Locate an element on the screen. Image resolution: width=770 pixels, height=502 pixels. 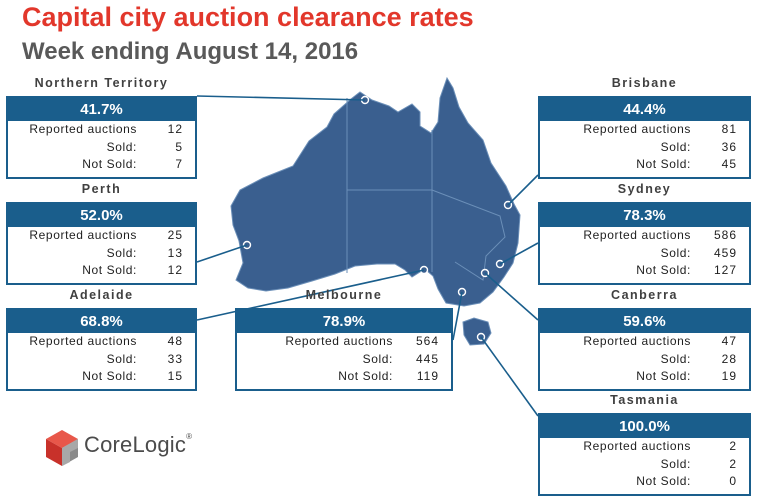
brand-name: CoreLogic is located at coordinates (135, 444).